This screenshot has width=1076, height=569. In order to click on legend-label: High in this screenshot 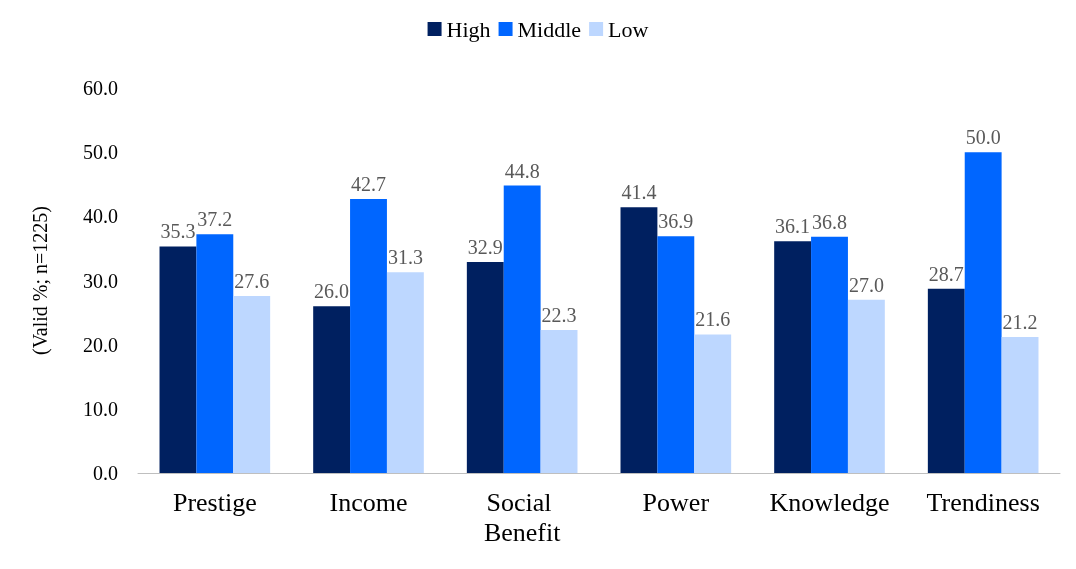, I will do `click(468, 29)`.